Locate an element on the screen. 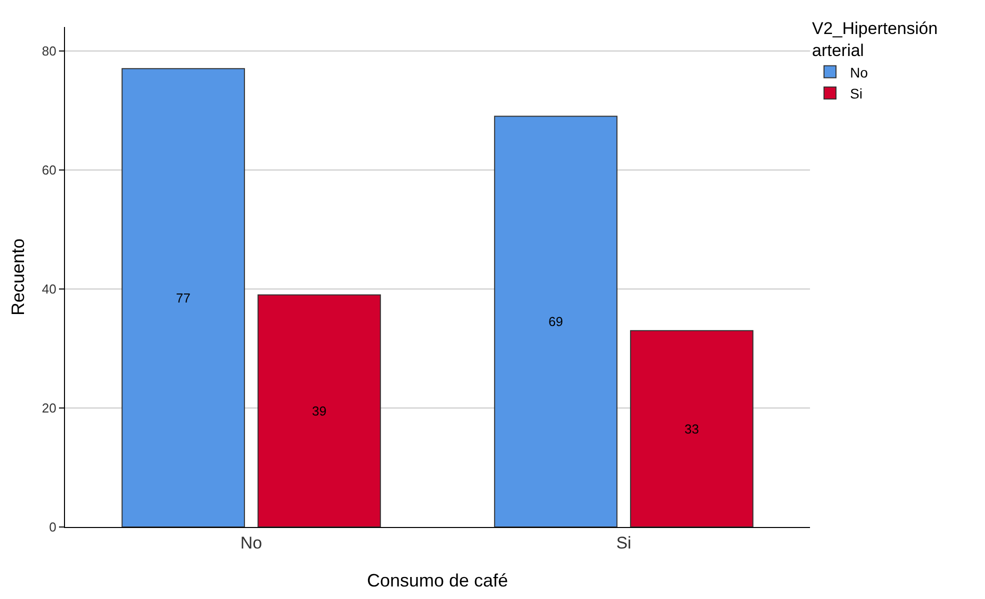 This screenshot has height=599, width=985. y-tick-label: 20 is located at coordinates (49, 408).